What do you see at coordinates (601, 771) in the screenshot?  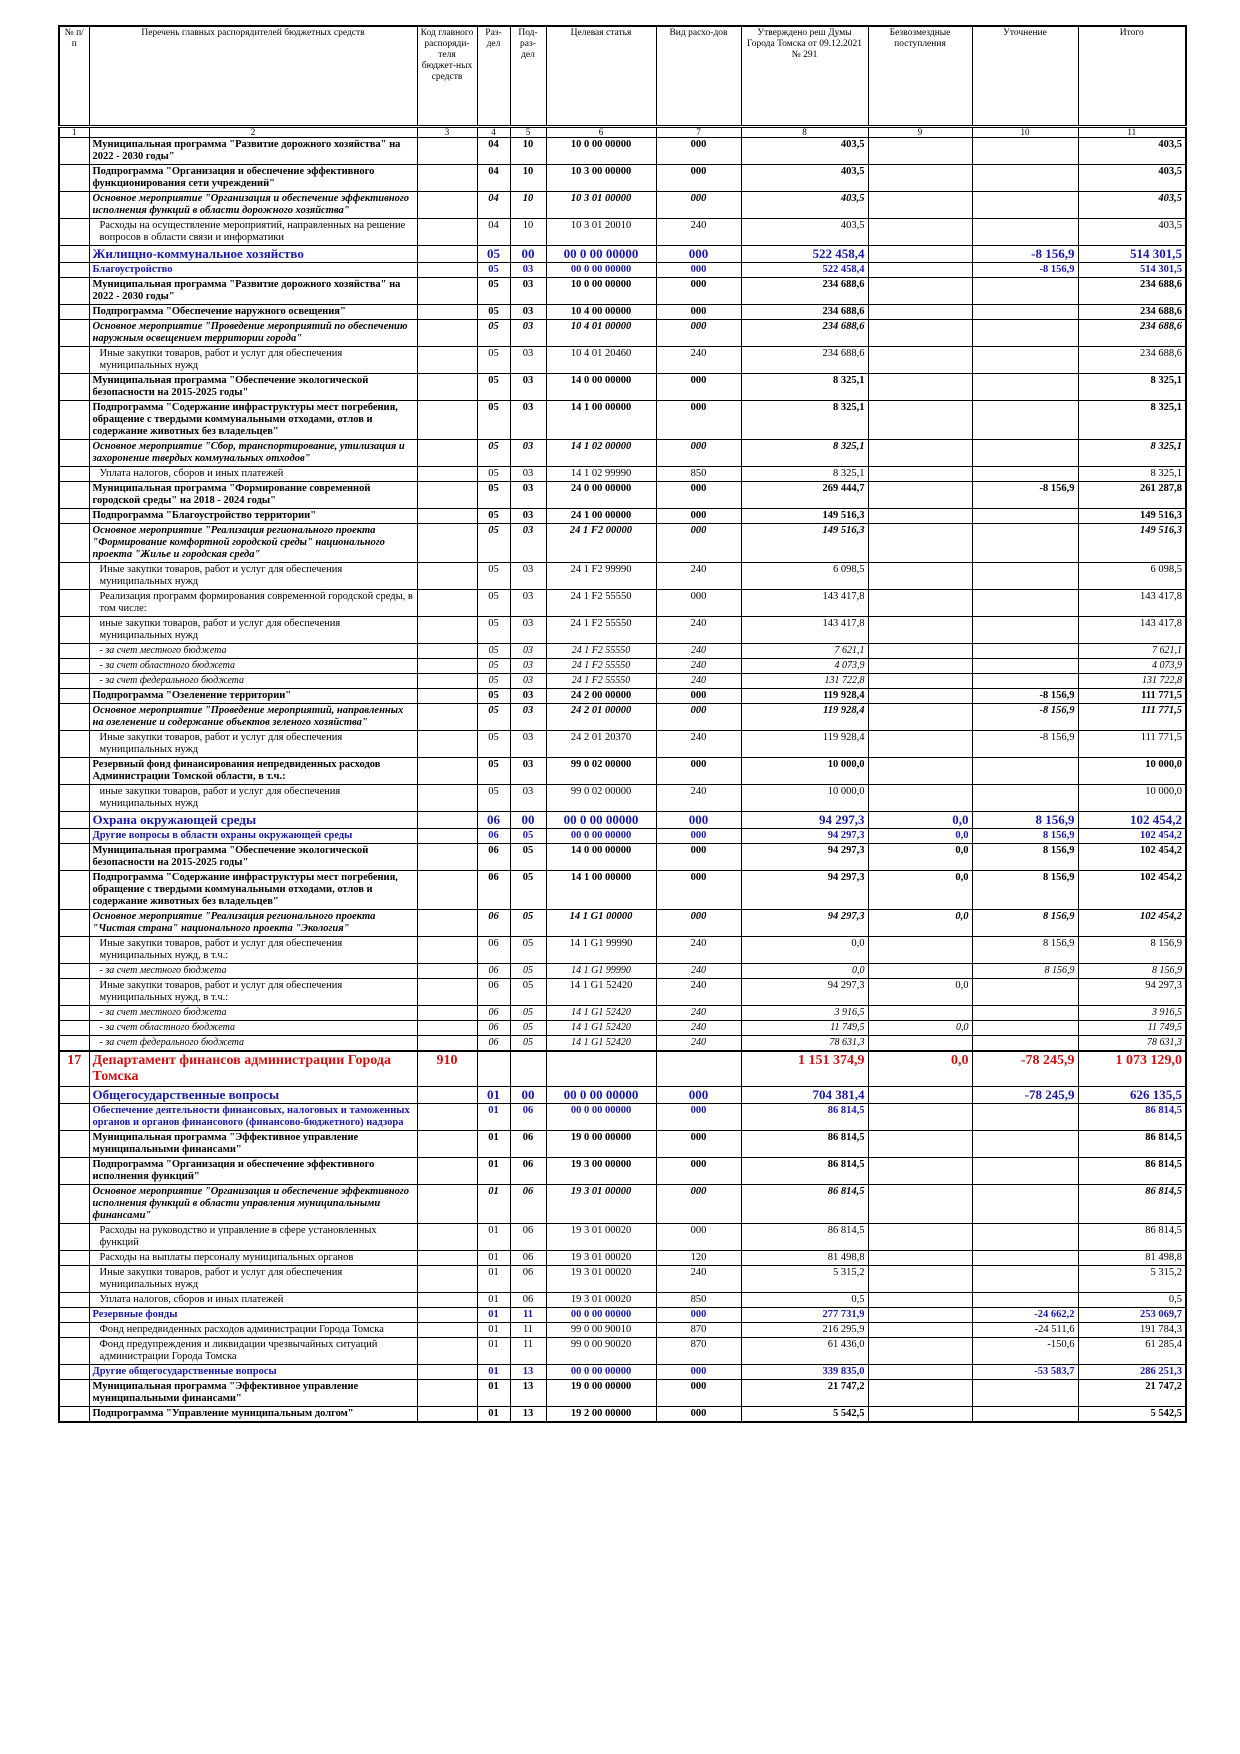 I see `table-cell: 99 0 02 00000` at bounding box center [601, 771].